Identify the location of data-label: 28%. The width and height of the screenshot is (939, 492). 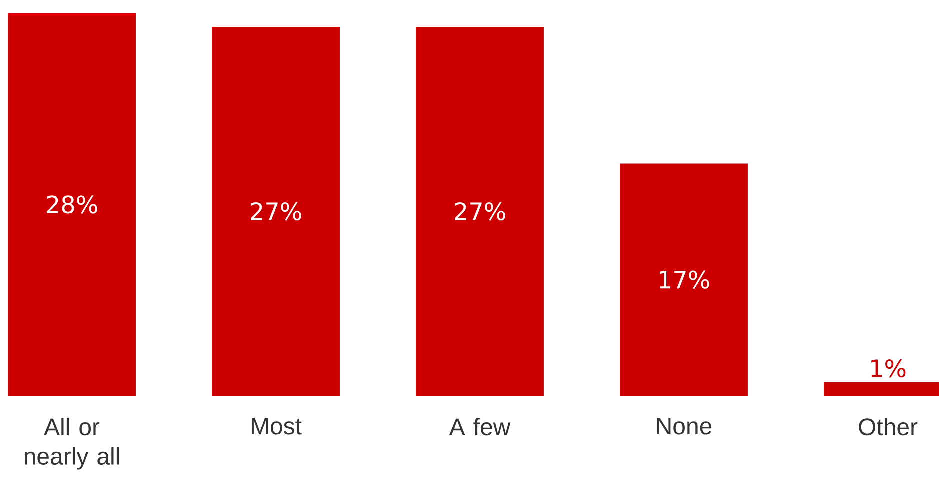
(72, 205).